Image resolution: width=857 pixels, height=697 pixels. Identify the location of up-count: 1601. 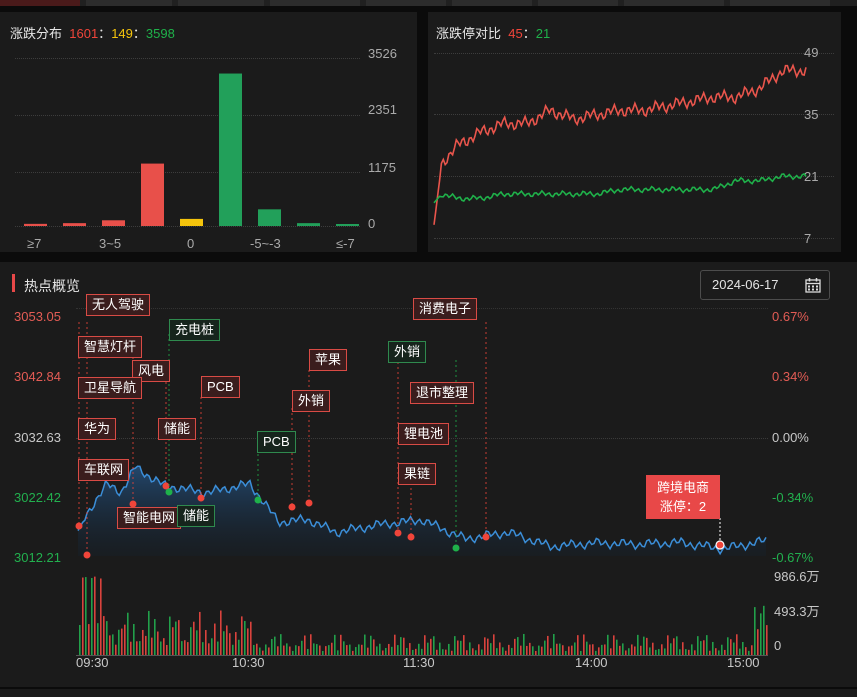
(84, 33).